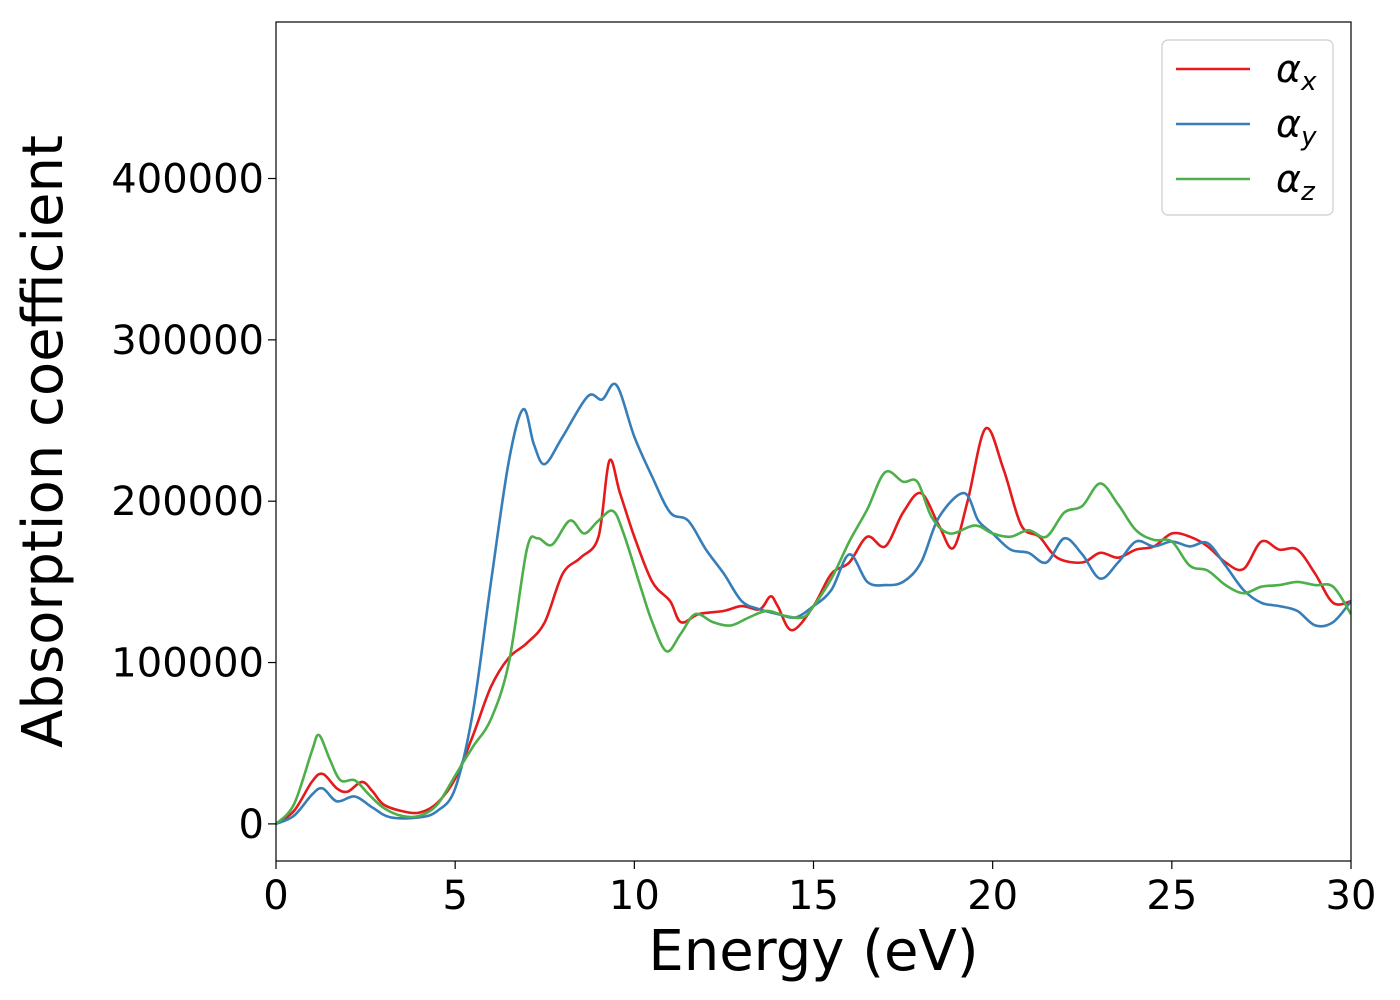 The width and height of the screenshot is (1400, 1000). What do you see at coordinates (187, 502) in the screenshot?
I see `y-tick-label: 200000` at bounding box center [187, 502].